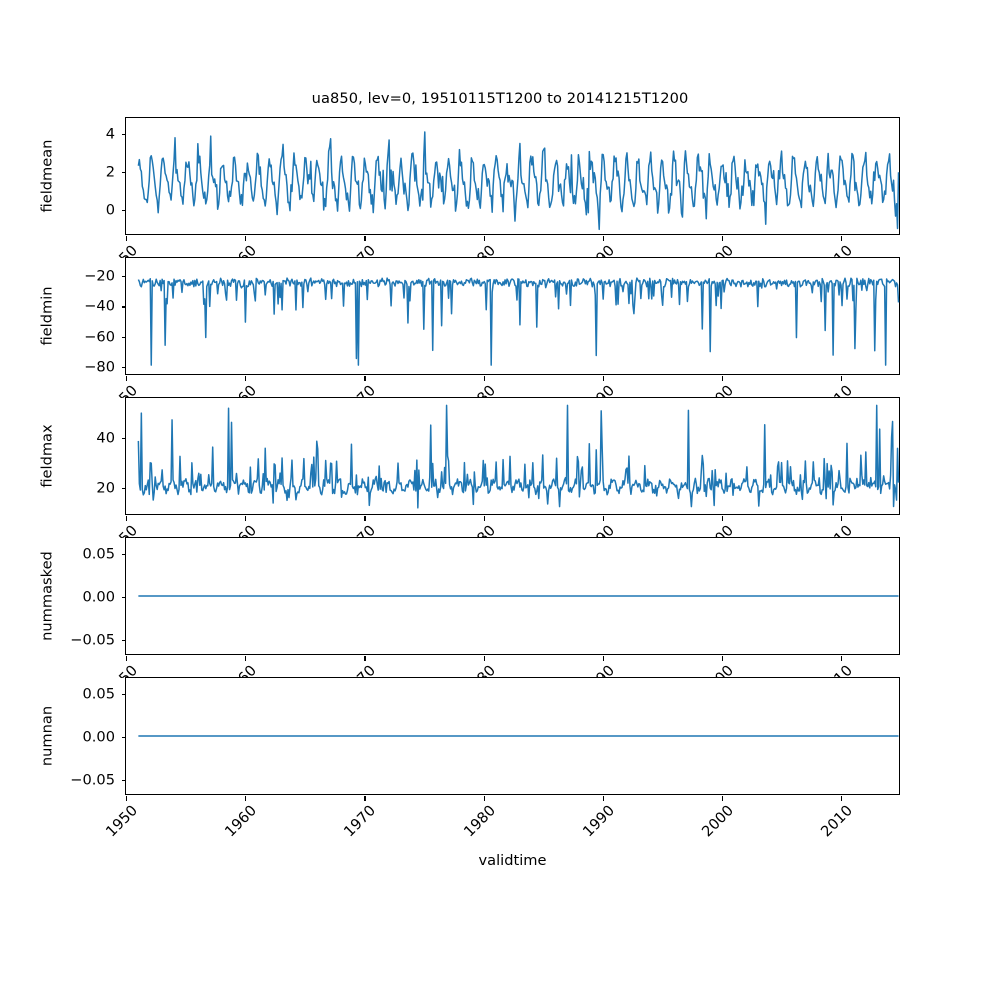  I want to click on x-axis-label: validtime, so click(512, 860).